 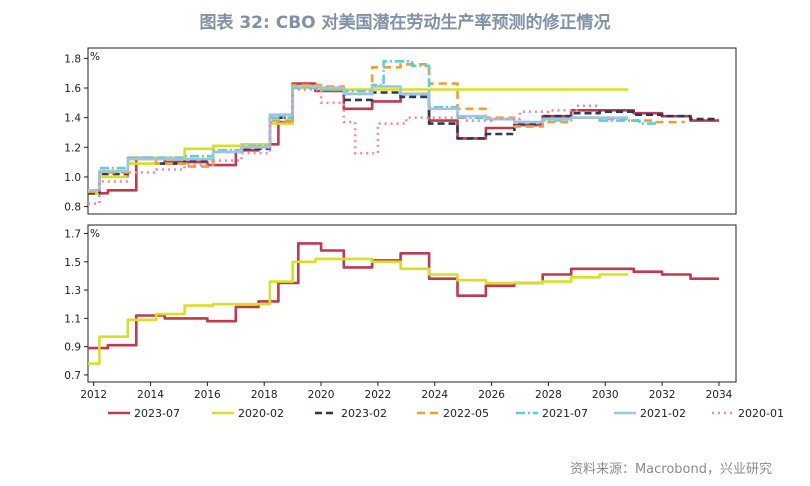 What do you see at coordinates (434, 395) in the screenshot?
I see `x-tick-label: 2024` at bounding box center [434, 395].